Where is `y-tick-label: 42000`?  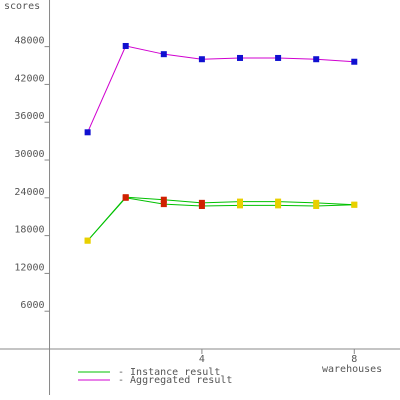 y-tick-label: 42000 is located at coordinates (29, 78).